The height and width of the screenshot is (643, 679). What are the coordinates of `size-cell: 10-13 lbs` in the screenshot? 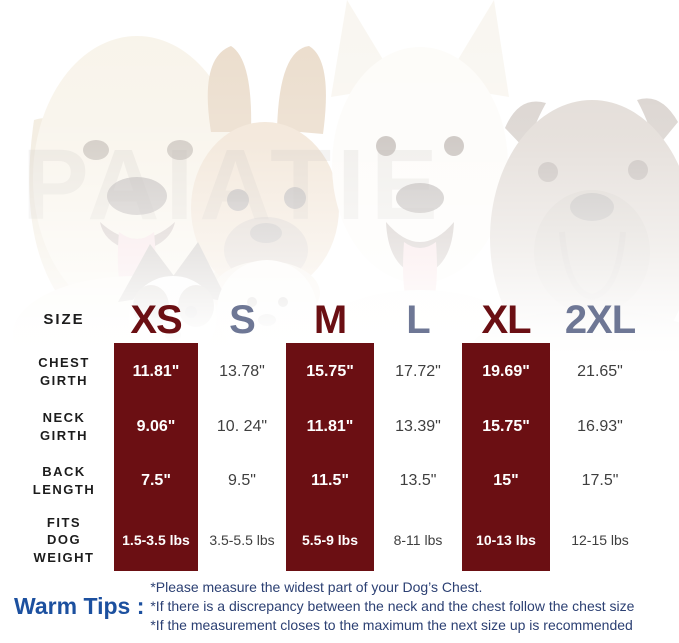 It's located at (506, 540).